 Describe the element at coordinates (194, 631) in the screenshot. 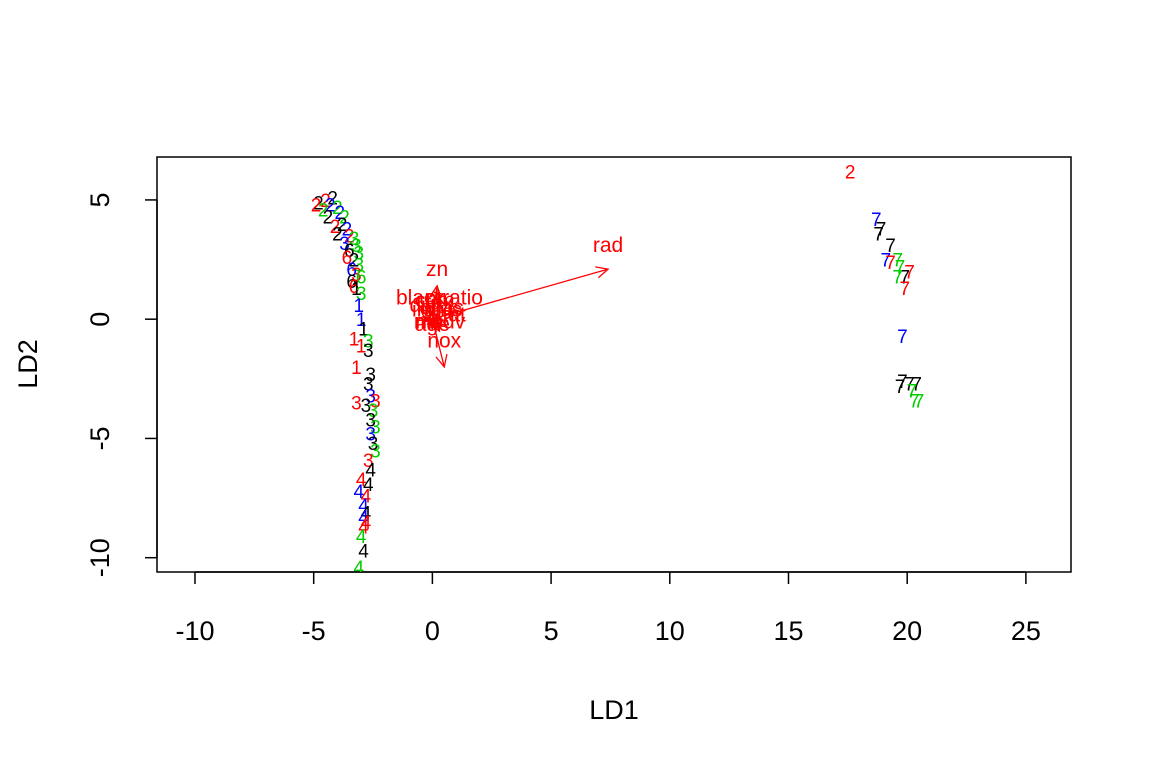

I see `x-tick-label: -10` at that location.